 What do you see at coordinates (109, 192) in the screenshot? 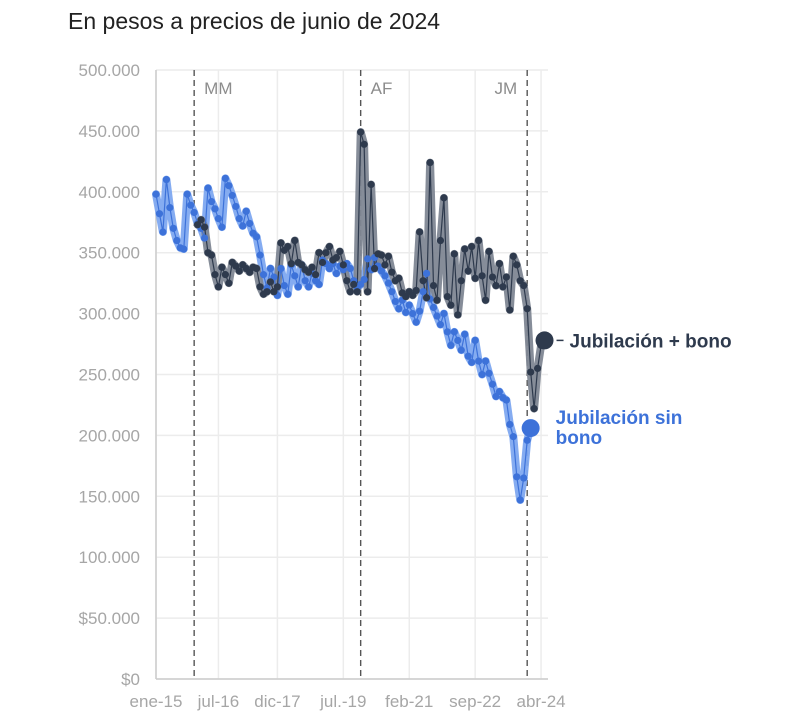
I see `y-tick-label: 400.000` at bounding box center [109, 192].